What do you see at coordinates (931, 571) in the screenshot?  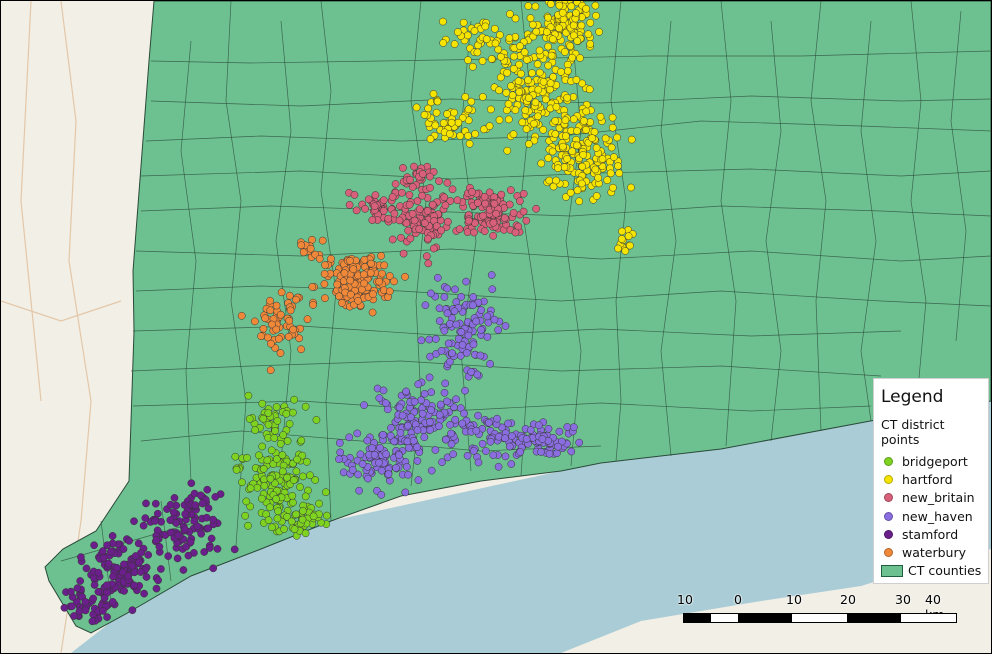 I see `legend-item-ct-counties: CT counties` at bounding box center [931, 571].